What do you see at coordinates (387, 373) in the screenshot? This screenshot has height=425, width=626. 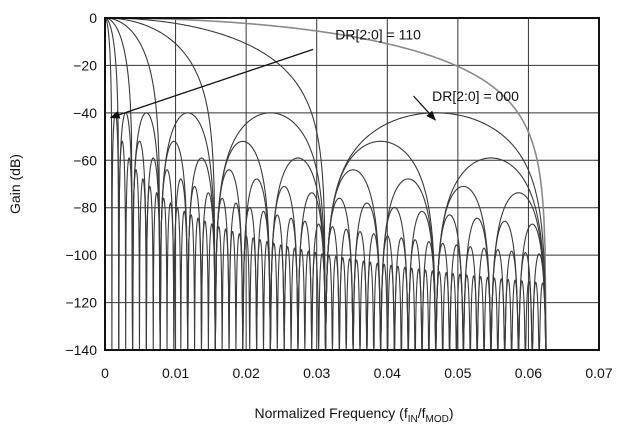 I see `x-tick-label: 0.04` at bounding box center [387, 373].